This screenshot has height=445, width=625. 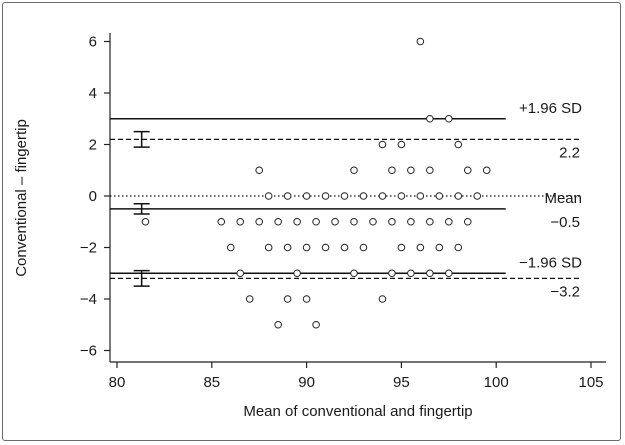 I want to click on reference-line-value: −3.2, so click(x=565, y=291).